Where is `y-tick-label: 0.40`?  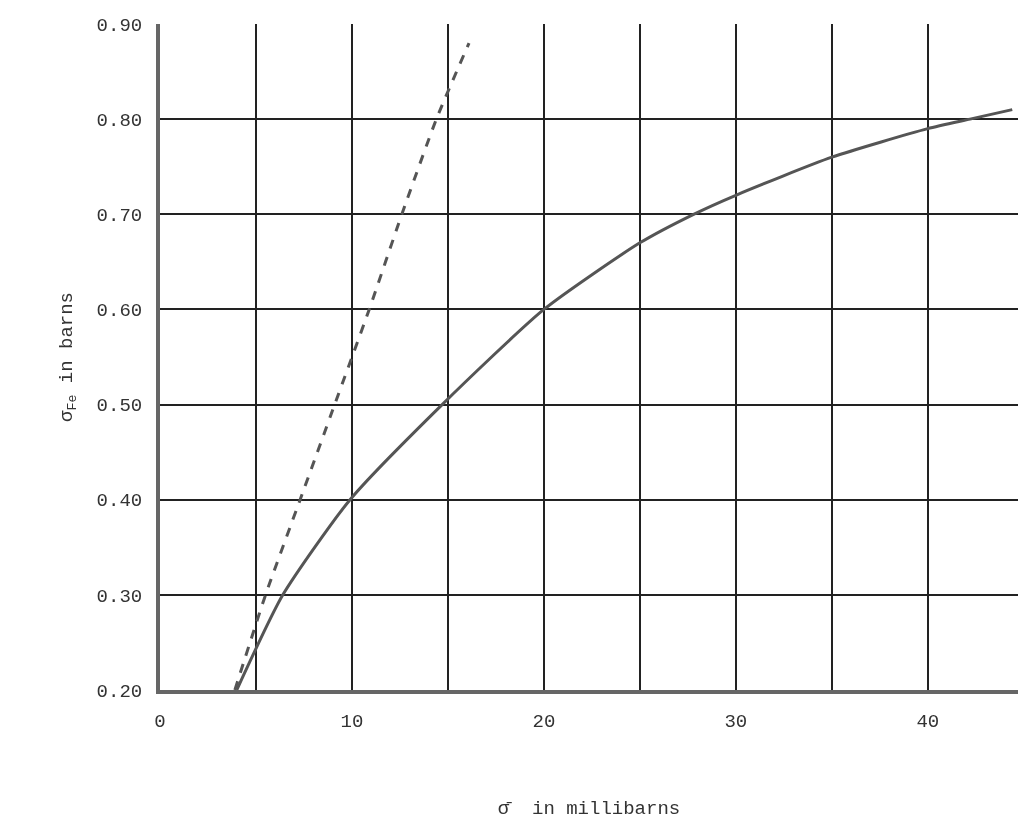 y-tick-label: 0.40 is located at coordinates (119, 501).